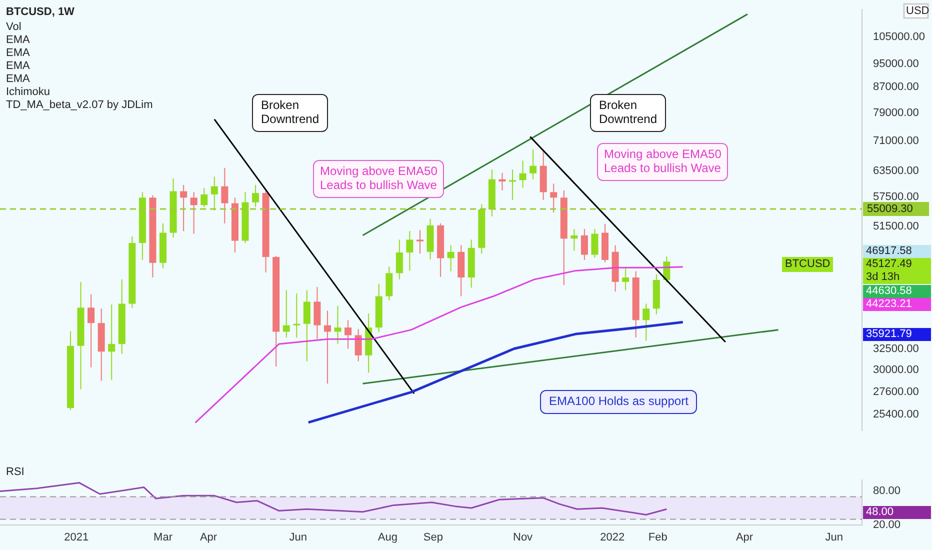 This screenshot has height=550, width=932. I want to click on text: 45127.49, so click(897, 264).